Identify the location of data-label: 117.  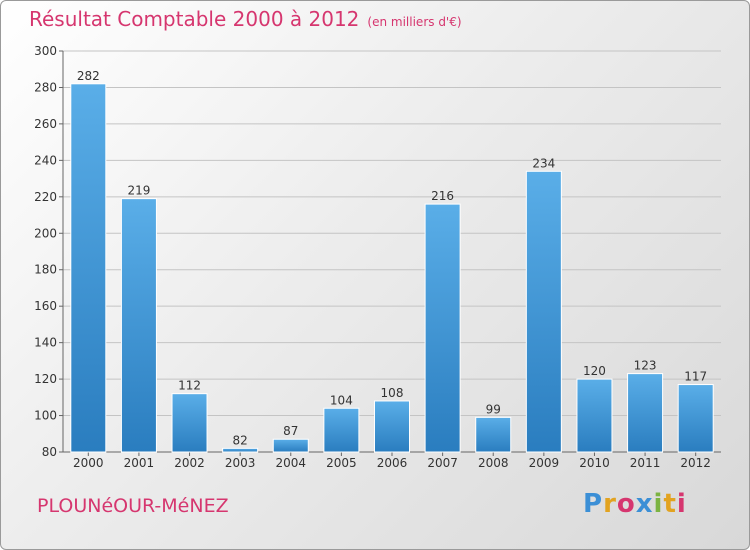
(695, 377).